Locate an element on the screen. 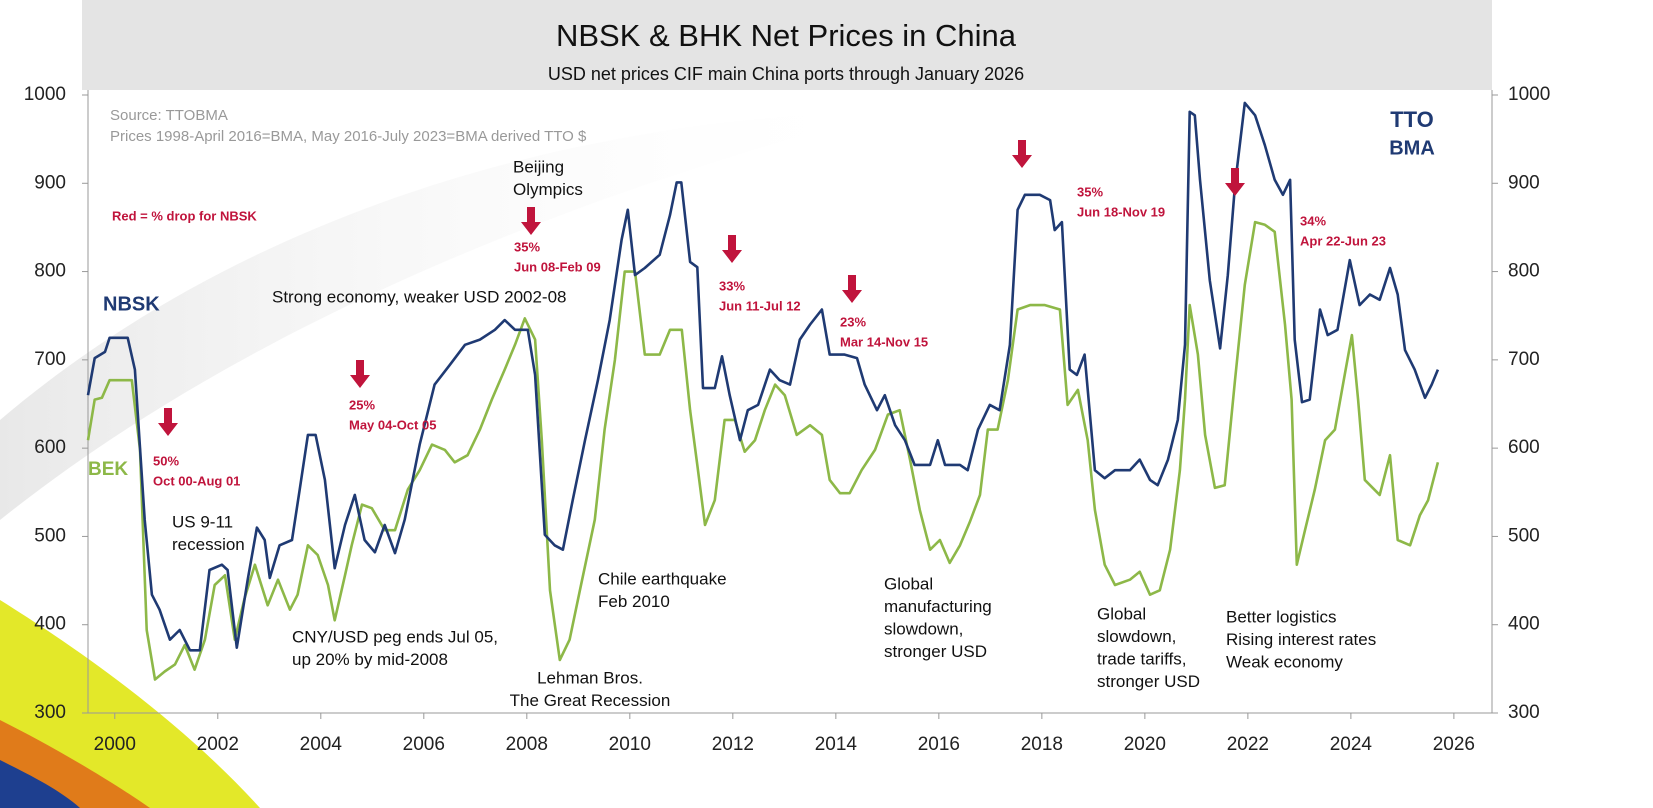 This screenshot has height=808, width=1653. y-tick-label: 900 is located at coordinates (50, 182).